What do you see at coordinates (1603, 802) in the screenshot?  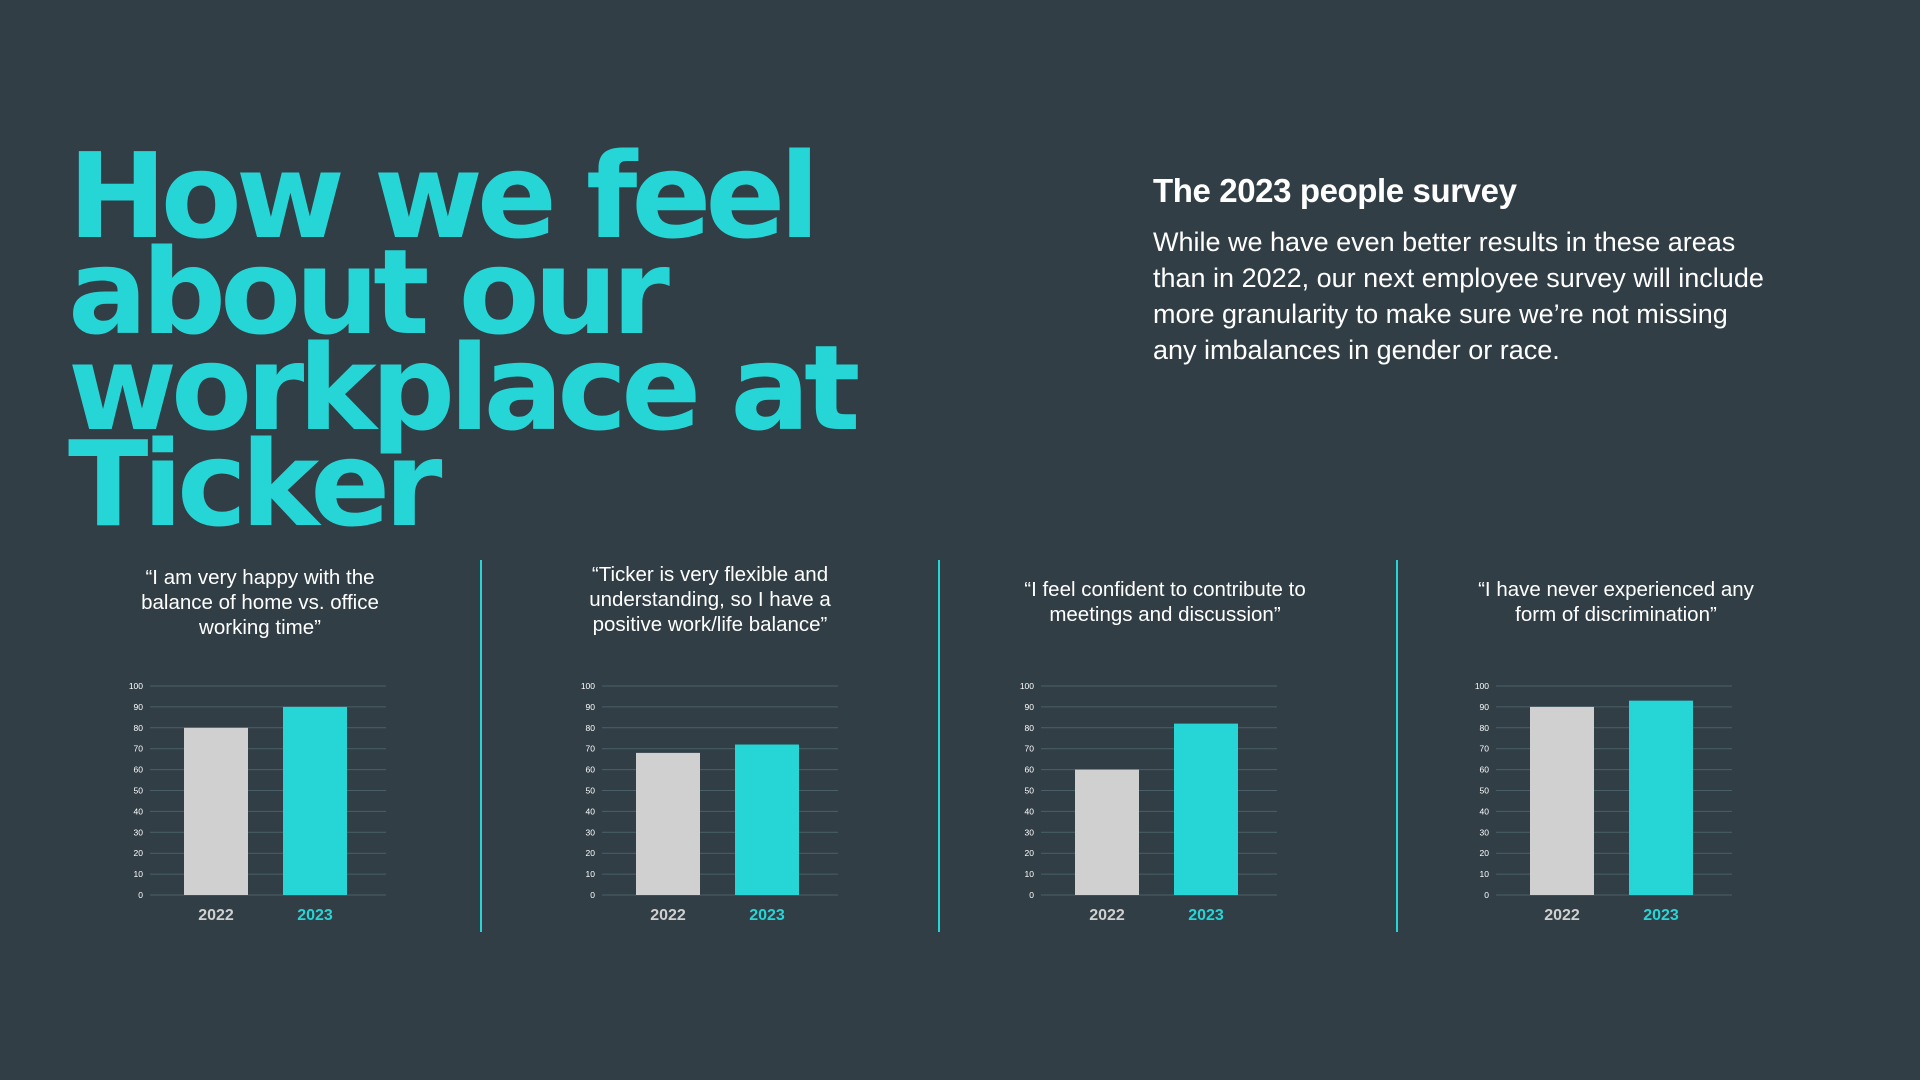 I see `bar-chart-4: 0 10 20 30 40 50 60 70 80 90 100 2022 2023` at bounding box center [1603, 802].